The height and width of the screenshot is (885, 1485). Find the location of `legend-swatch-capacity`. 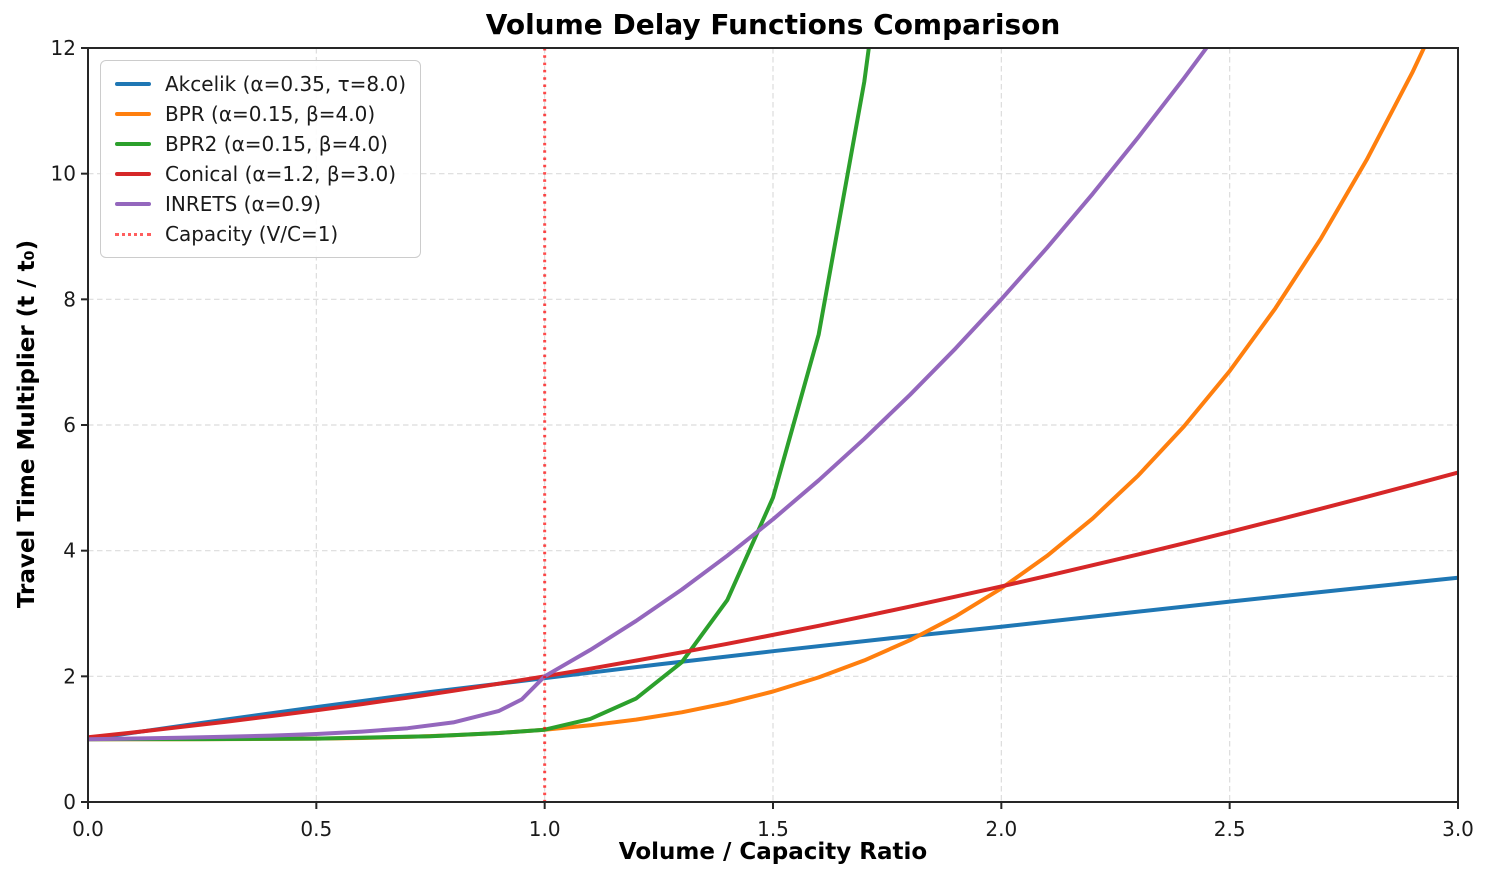

legend-swatch-capacity is located at coordinates (133, 234).